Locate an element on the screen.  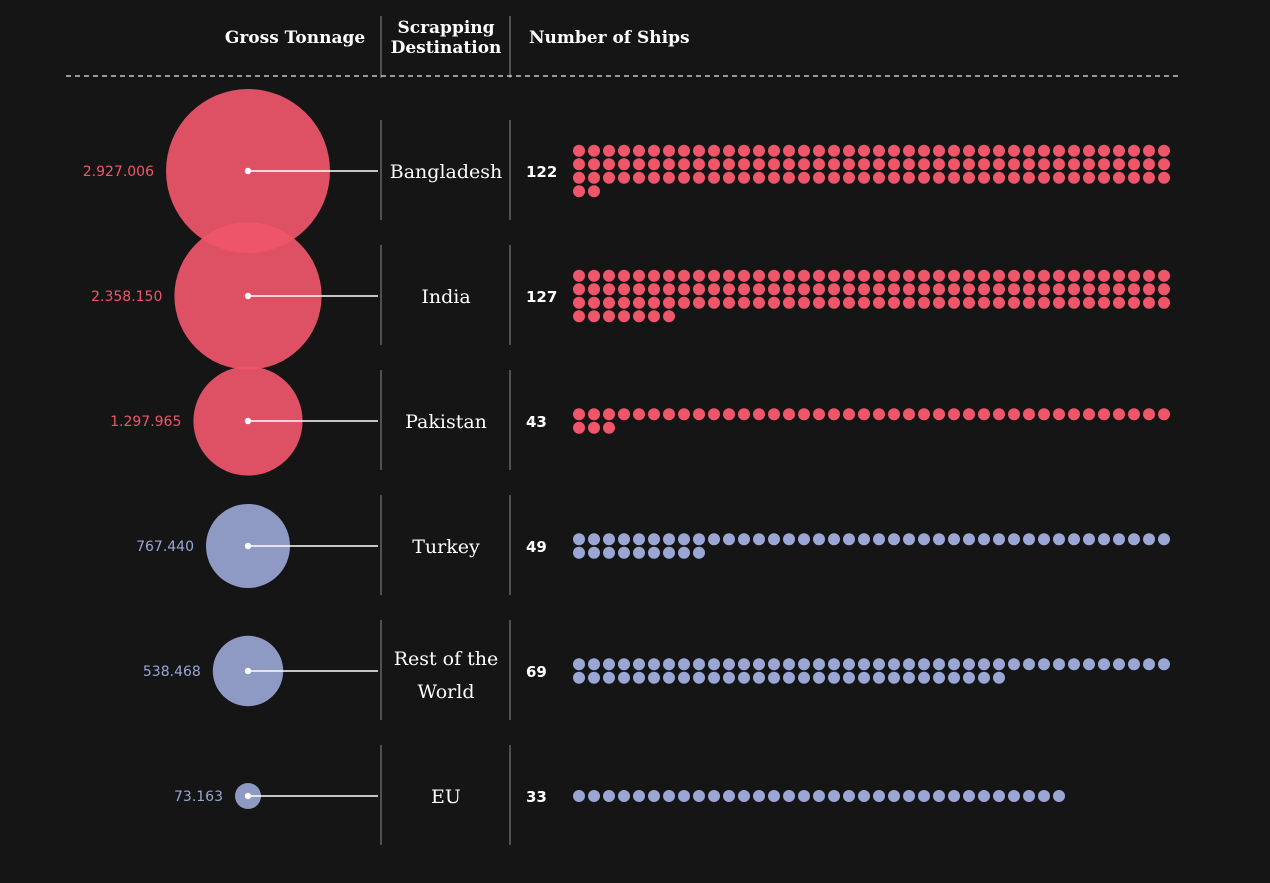
ship-count-label: 69 is located at coordinates (536, 672).